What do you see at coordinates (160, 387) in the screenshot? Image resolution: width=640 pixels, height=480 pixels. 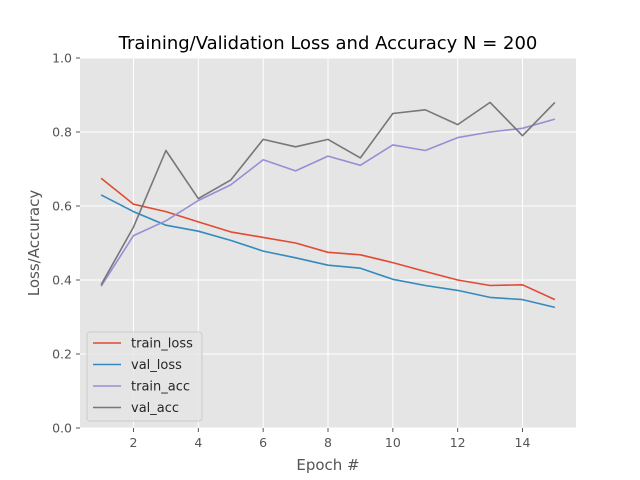 I see `legend-label-train-acc: train_acc` at bounding box center [160, 387].